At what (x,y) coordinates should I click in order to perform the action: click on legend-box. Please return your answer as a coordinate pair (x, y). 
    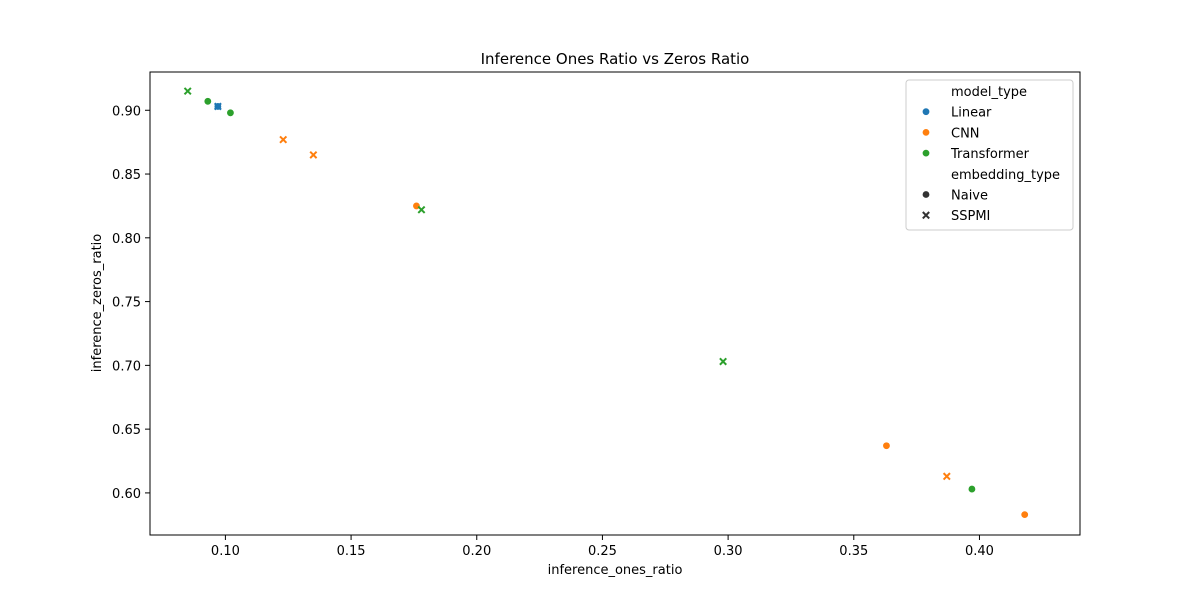
    Looking at the image, I should click on (989, 155).